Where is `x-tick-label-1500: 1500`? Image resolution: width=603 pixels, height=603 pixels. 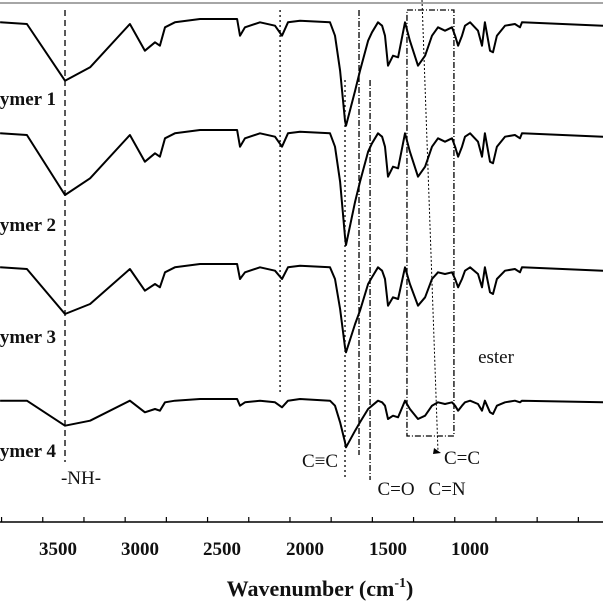 x-tick-label-1500: 1500 is located at coordinates (388, 549).